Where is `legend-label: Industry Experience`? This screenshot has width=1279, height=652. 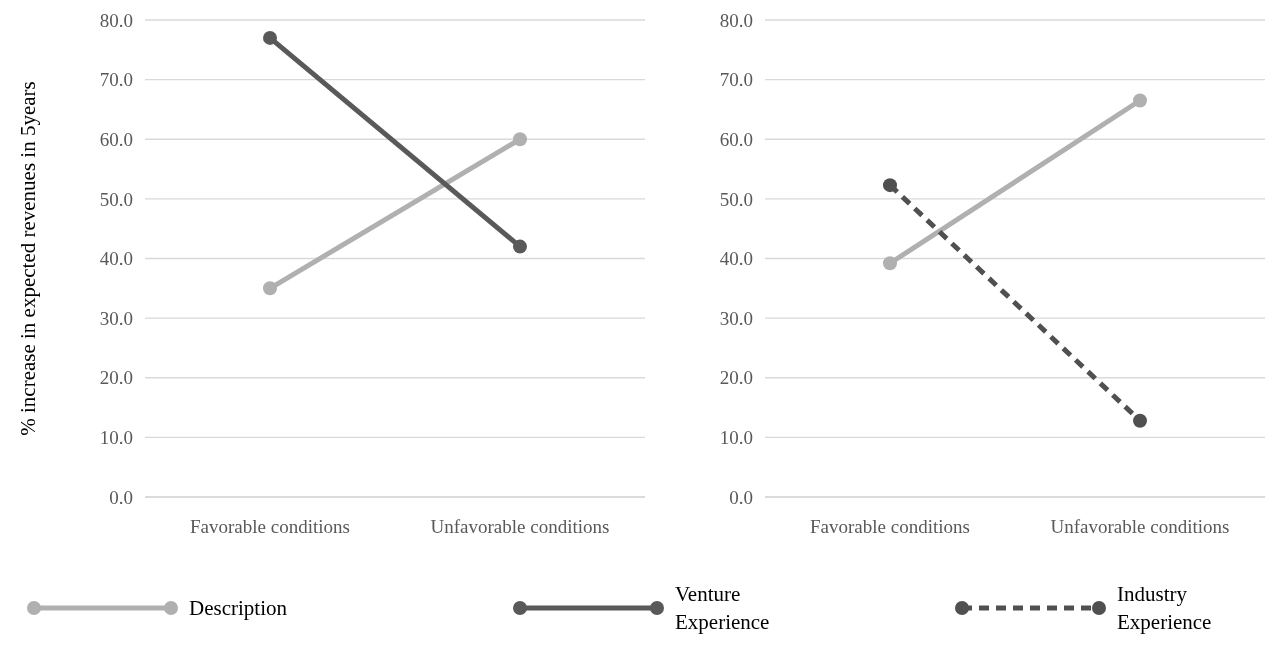
legend-label: Industry Experience is located at coordinates (1164, 608).